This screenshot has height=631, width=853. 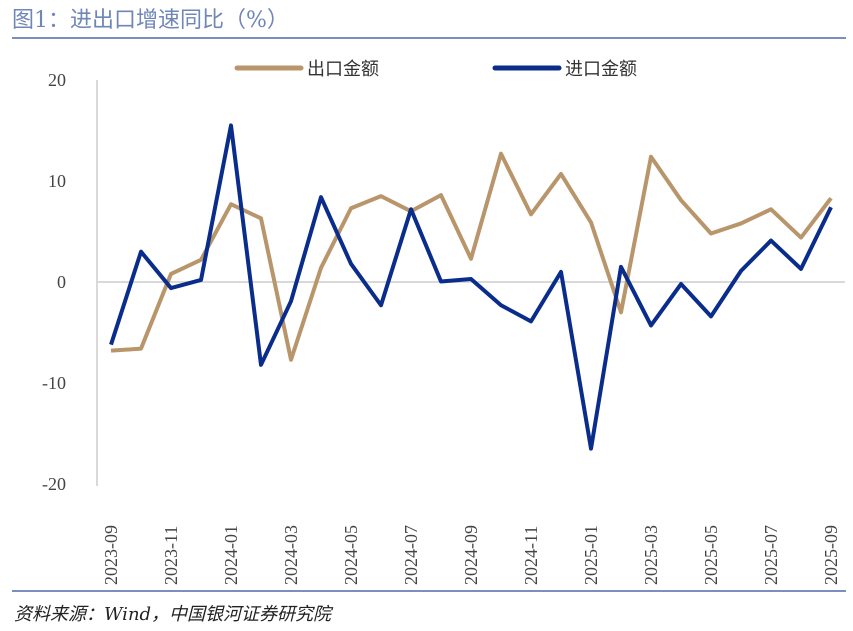 I want to click on x-tick-label: 2024-03, so click(x=291, y=555).